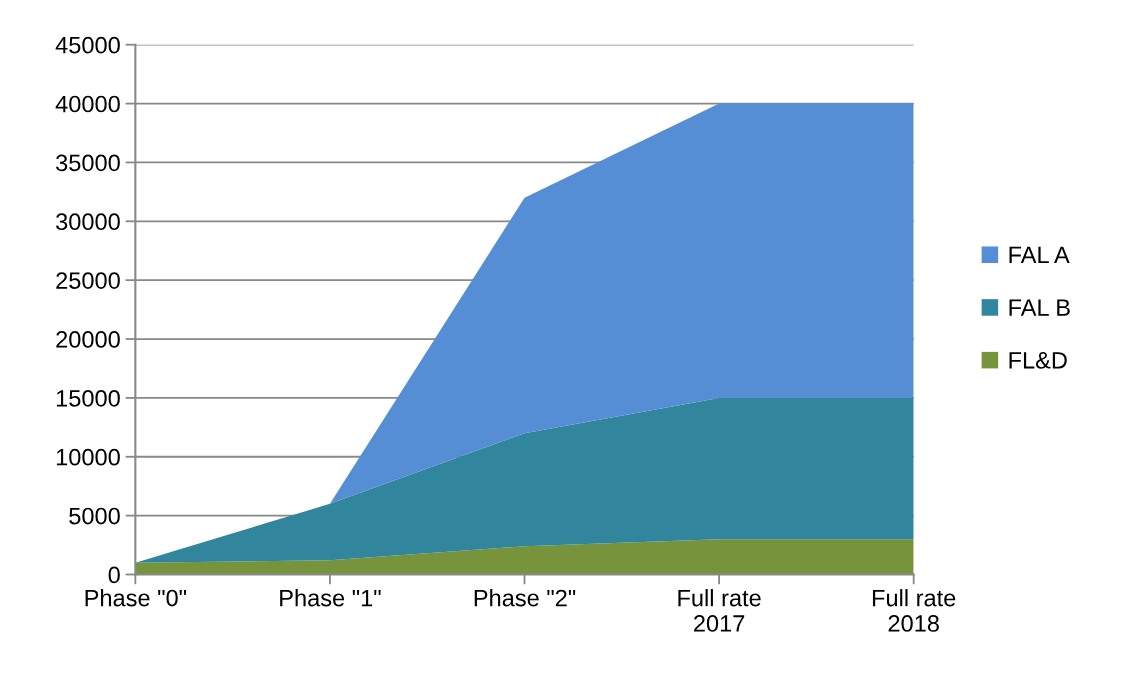 Image resolution: width=1128 pixels, height=688 pixels. Describe the element at coordinates (87, 104) in the screenshot. I see `y-tick-label: 40000` at that location.